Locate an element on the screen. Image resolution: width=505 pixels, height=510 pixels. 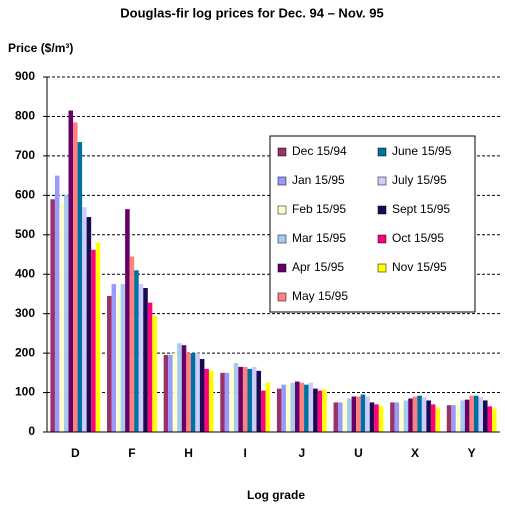
x-tick-label: Y is located at coordinates (472, 453).